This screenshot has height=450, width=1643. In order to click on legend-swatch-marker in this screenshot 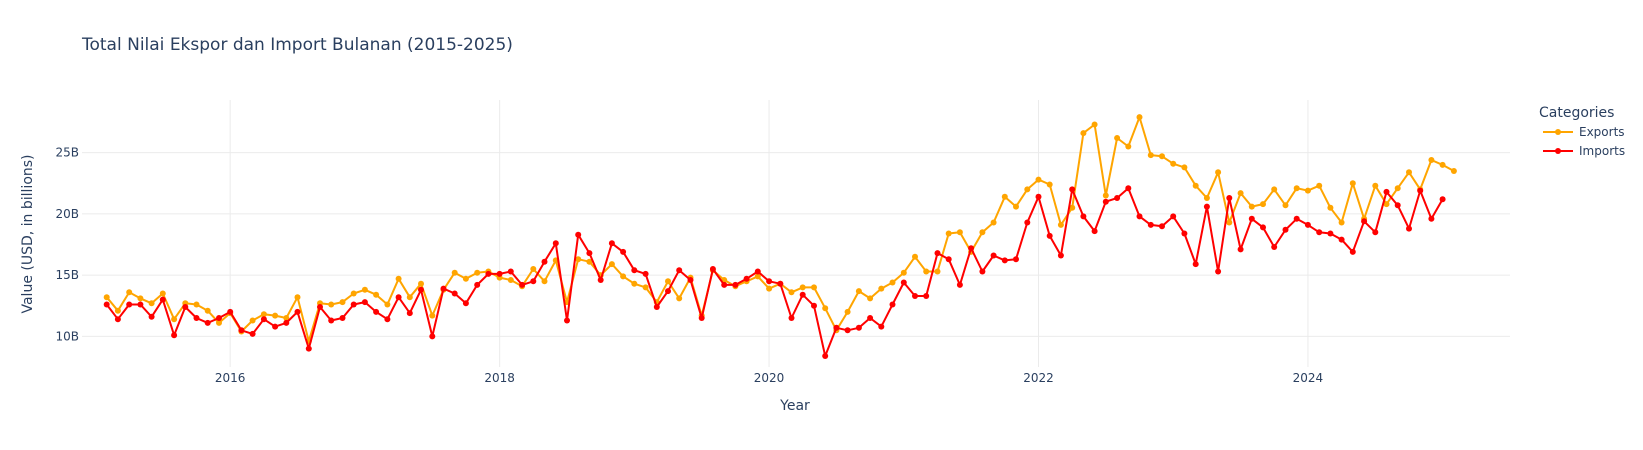, I will do `click(1558, 132)`.